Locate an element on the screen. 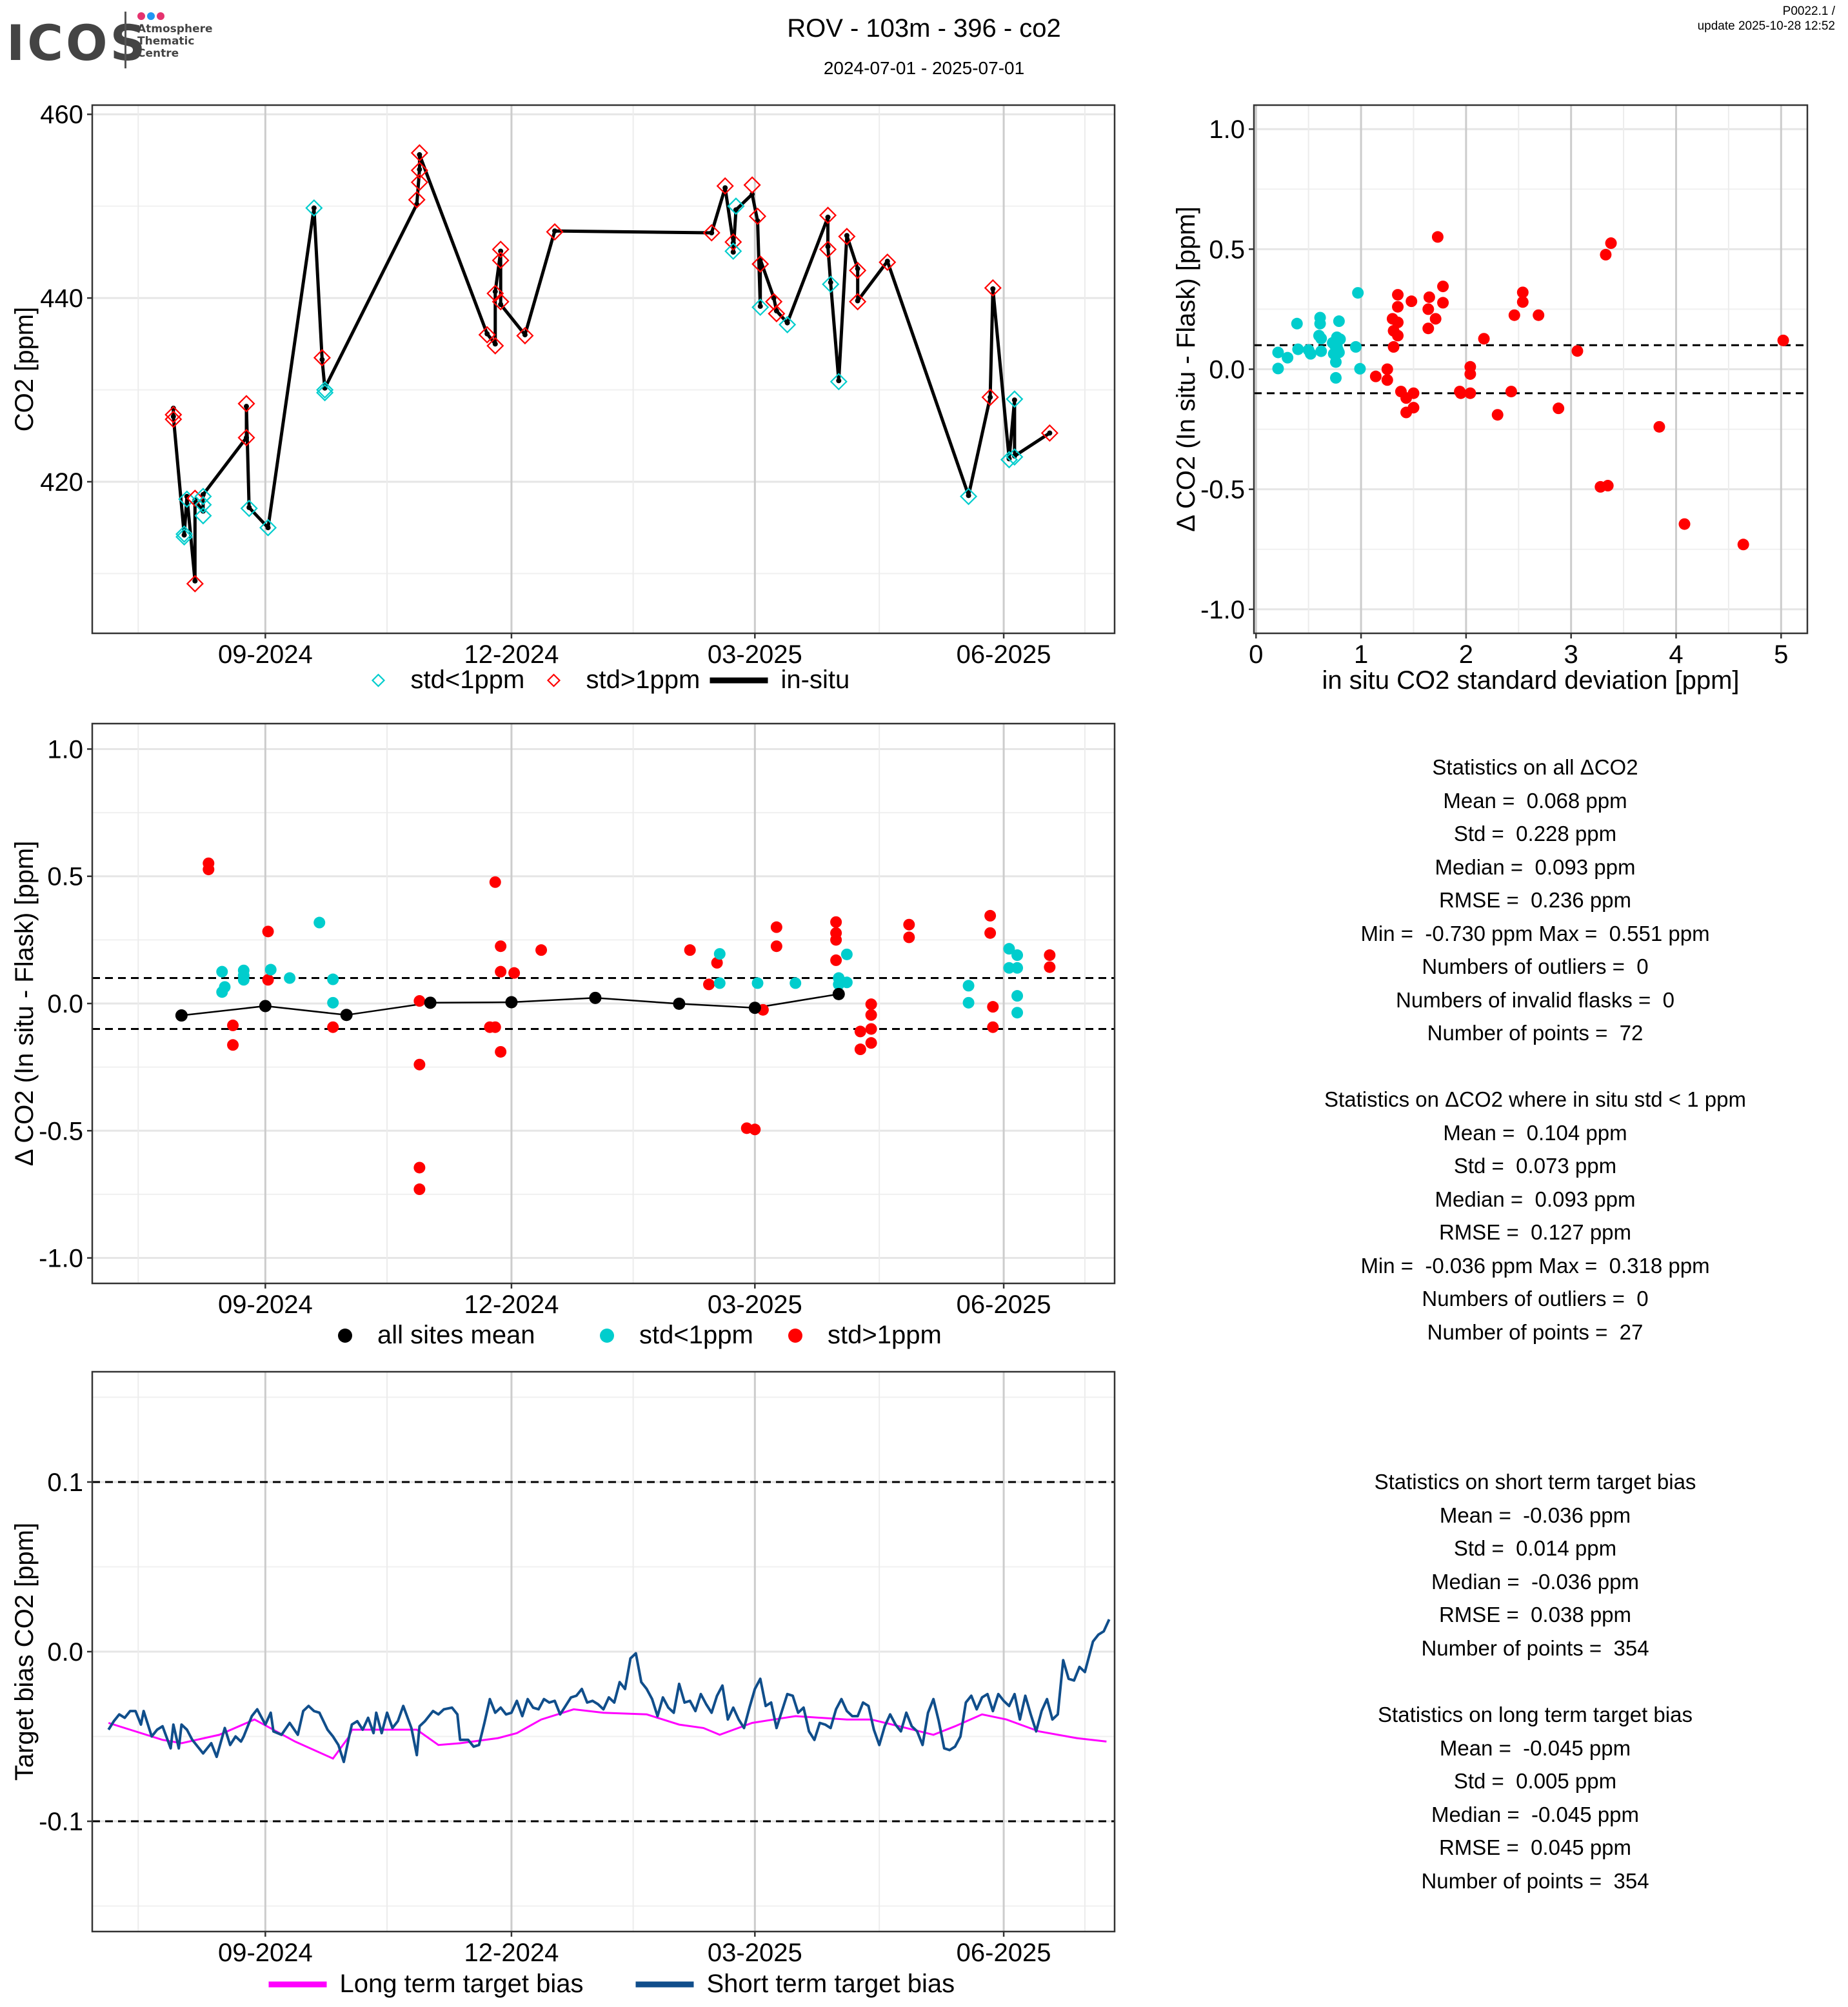  stats-line: Std = 0.005 ppm is located at coordinates (1535, 1781).